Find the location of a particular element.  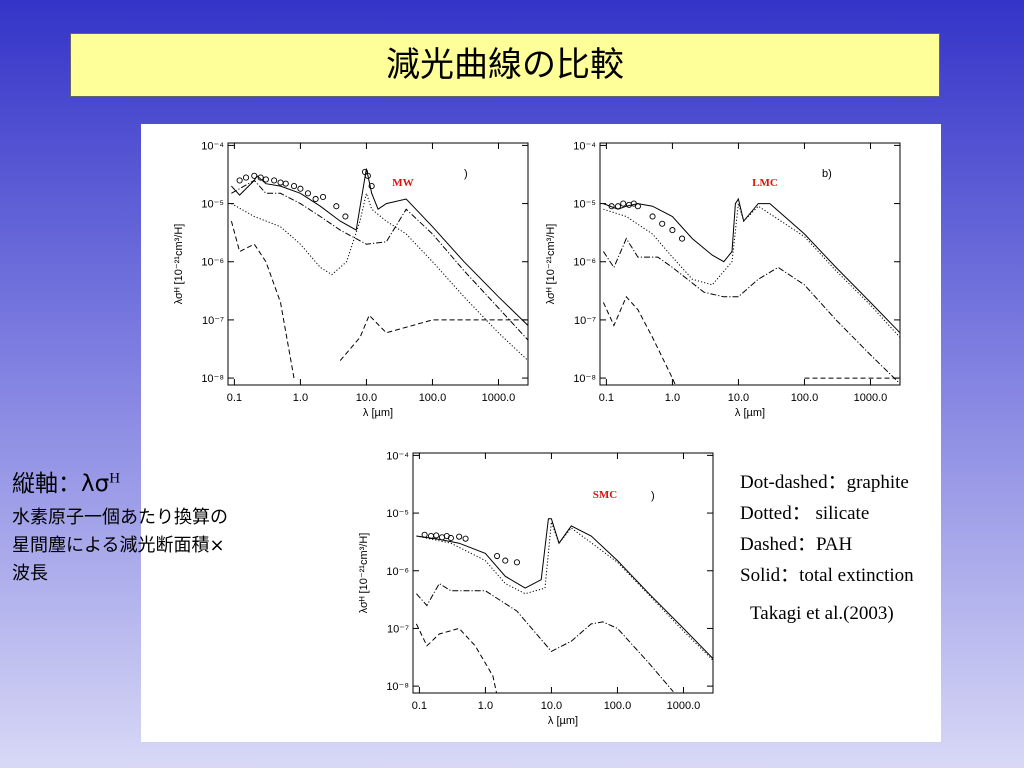

sidebar-line: 星間塵による減光断面積× is located at coordinates (118, 545).